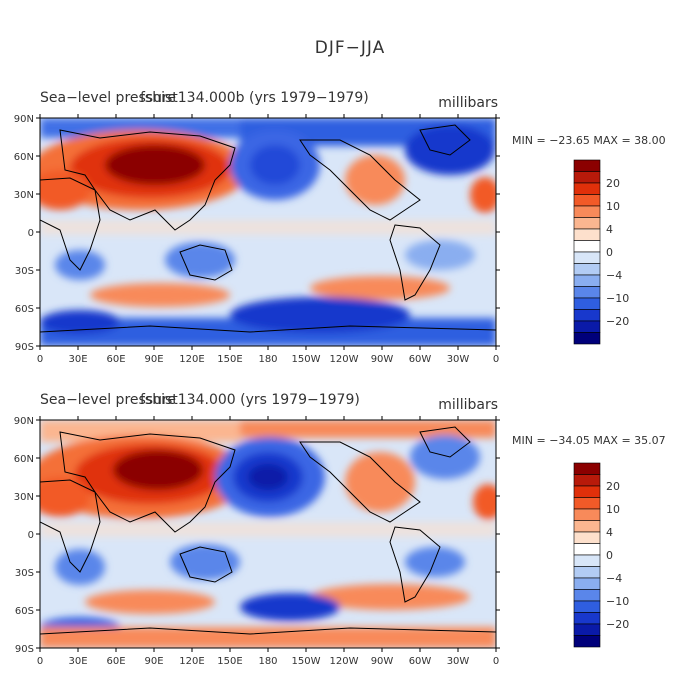 This screenshot has height=700, width=700. I want to click on lon-label: 90E, so click(153, 661).